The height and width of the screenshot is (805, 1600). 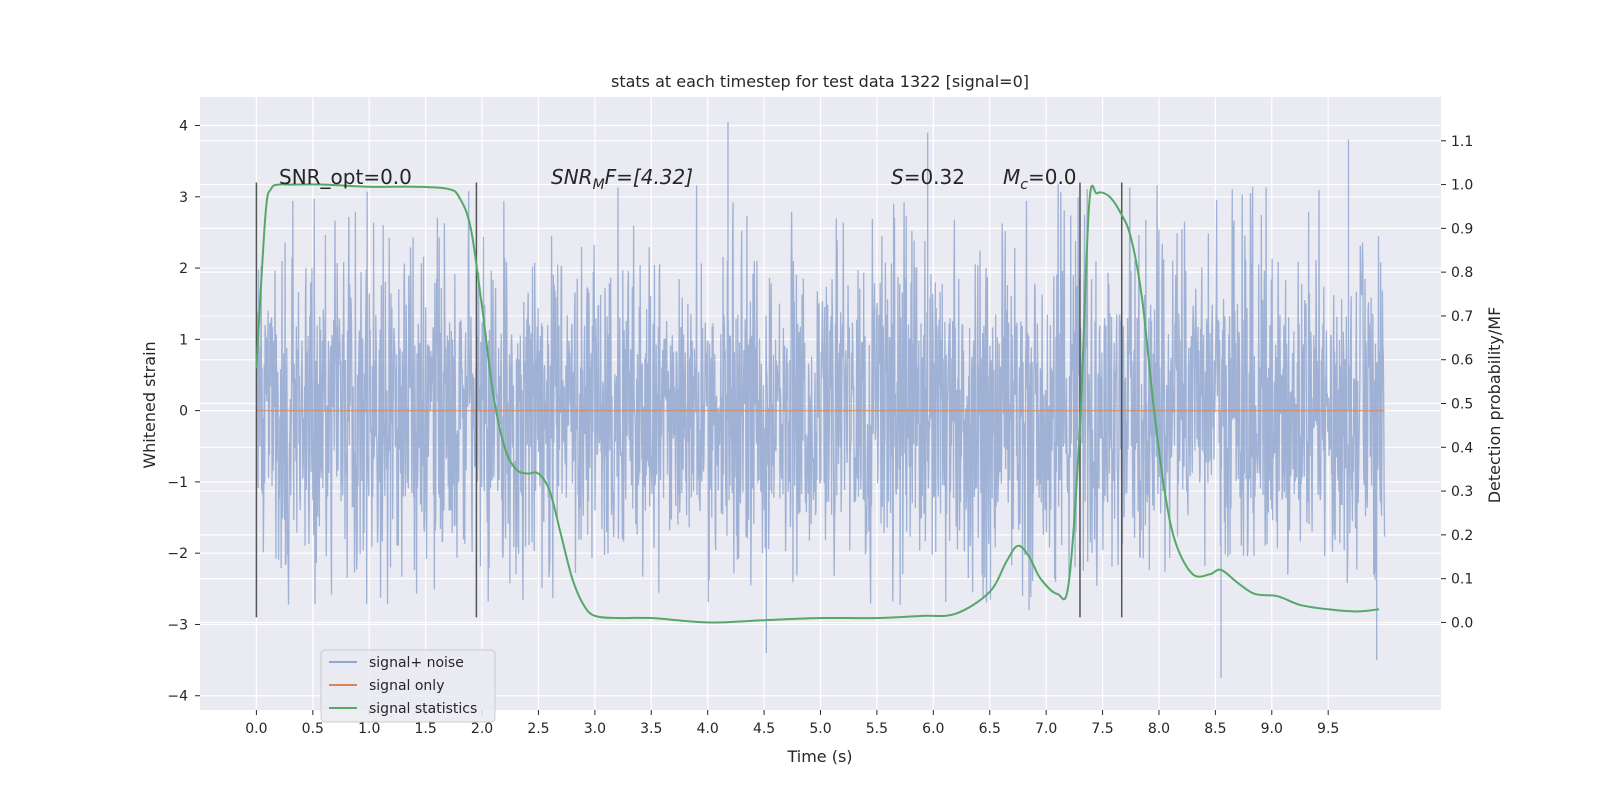 What do you see at coordinates (599, 185) in the screenshot?
I see `annotation-snr-mf-sub: M` at bounding box center [599, 185].